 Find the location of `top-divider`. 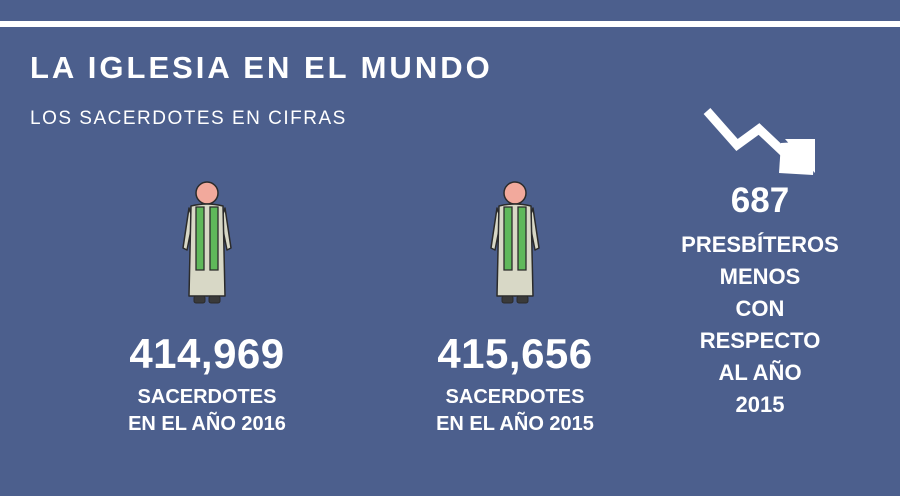

top-divider is located at coordinates (450, 24).